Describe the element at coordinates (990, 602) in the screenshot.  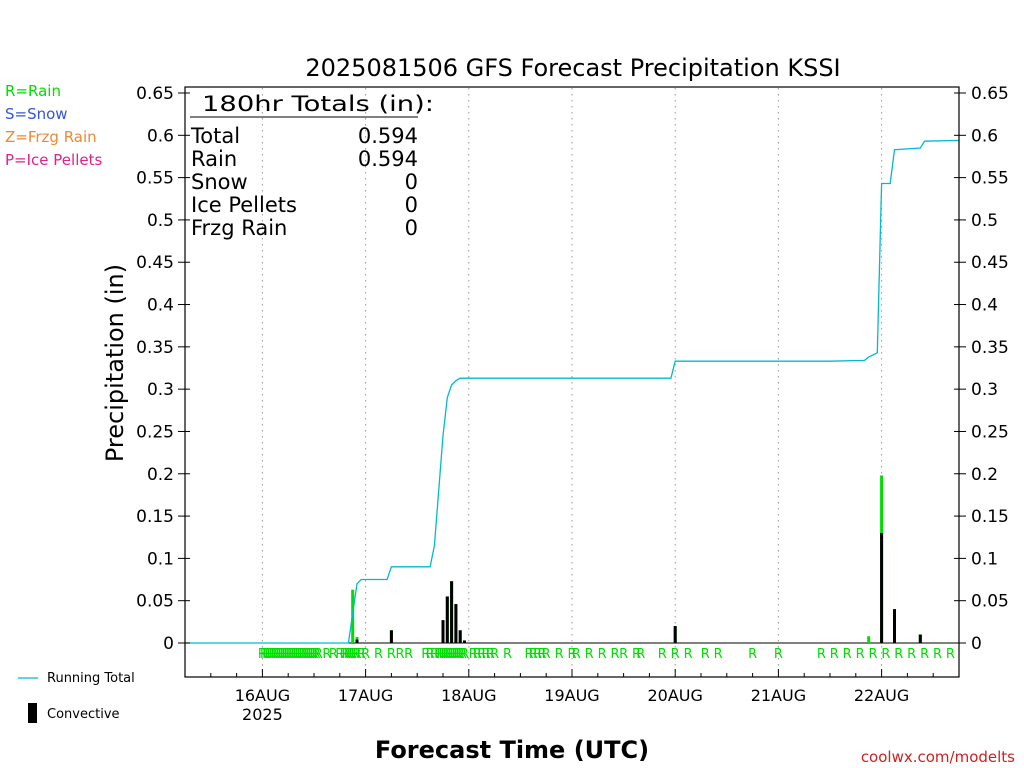
I see `y-tick-label-right: 0.05` at that location.